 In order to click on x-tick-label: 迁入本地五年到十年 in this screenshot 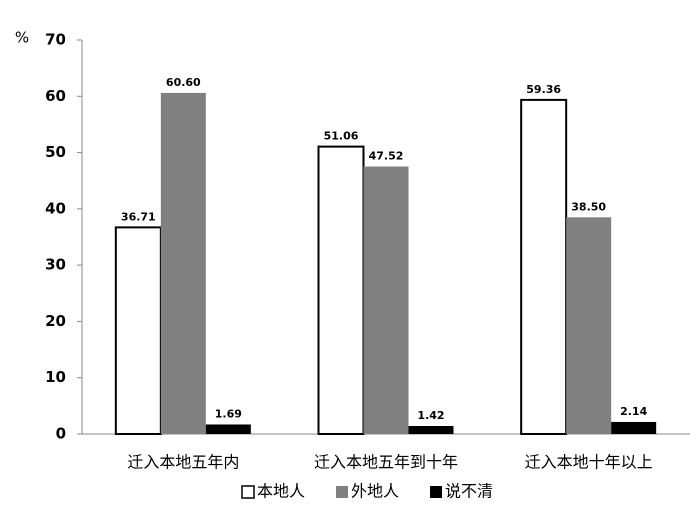, I will do `click(386, 462)`.